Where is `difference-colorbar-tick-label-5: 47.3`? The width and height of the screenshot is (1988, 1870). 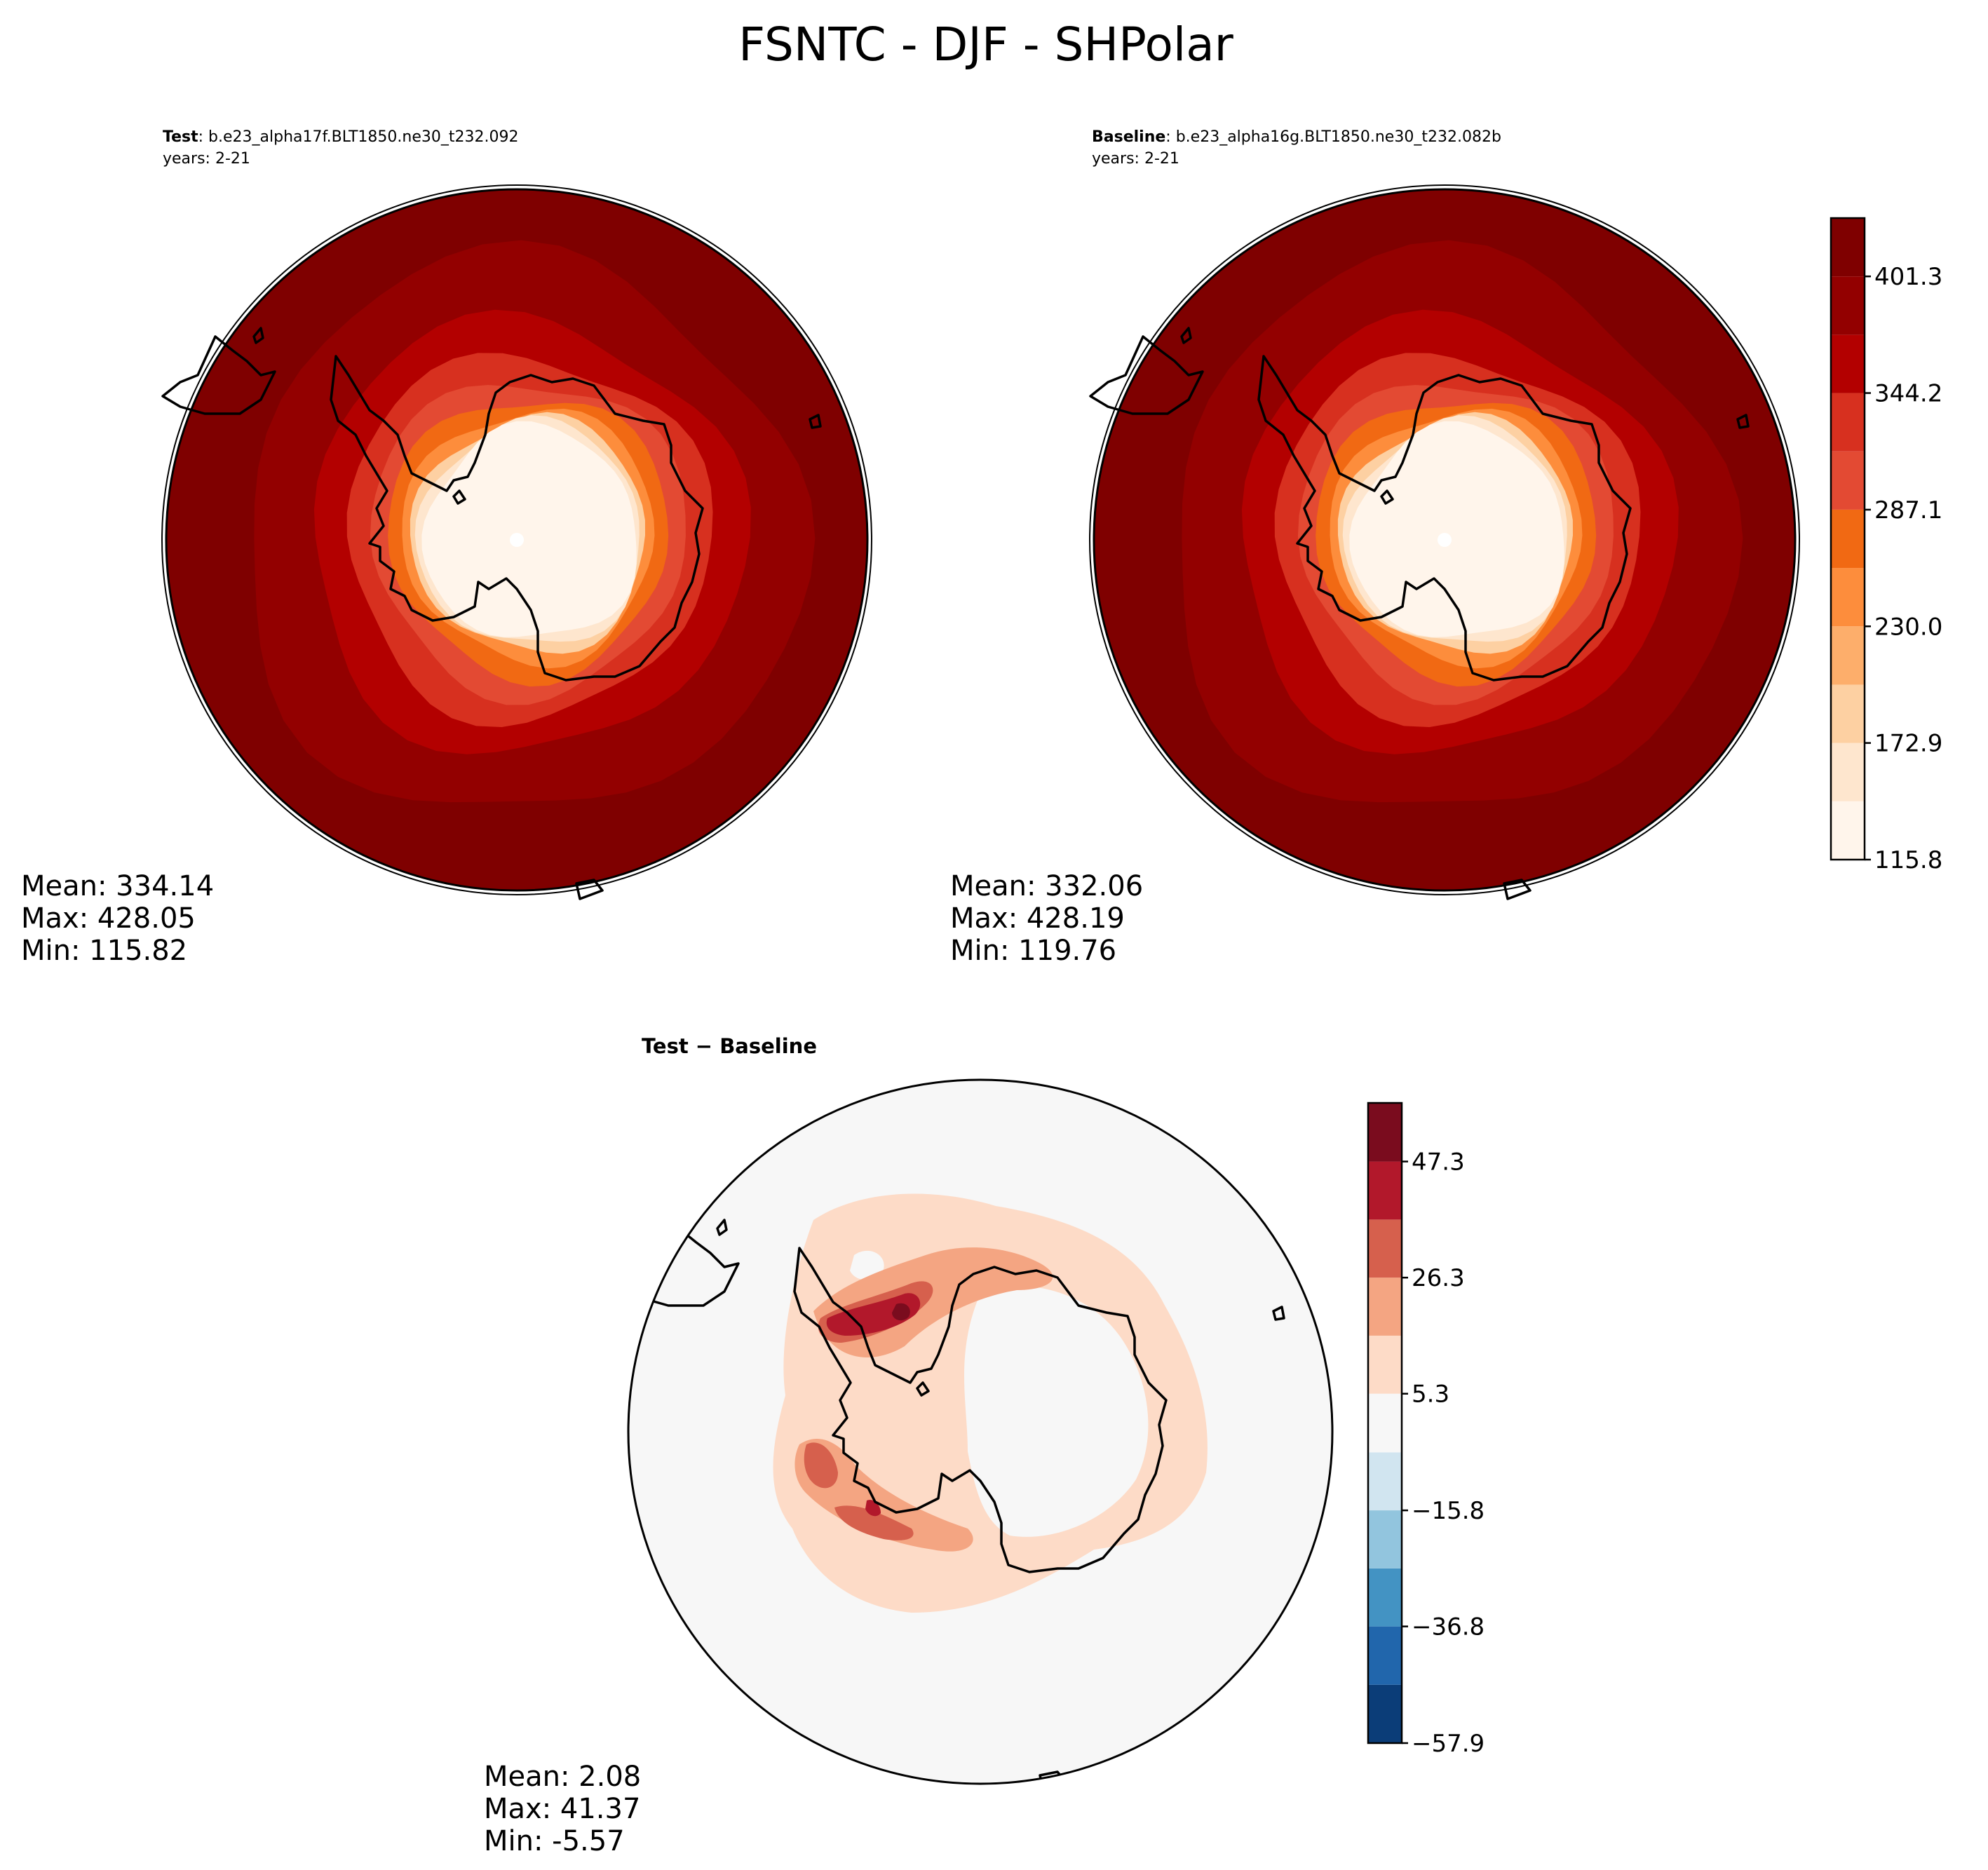 difference-colorbar-tick-label-5: 47.3 is located at coordinates (1438, 1163).